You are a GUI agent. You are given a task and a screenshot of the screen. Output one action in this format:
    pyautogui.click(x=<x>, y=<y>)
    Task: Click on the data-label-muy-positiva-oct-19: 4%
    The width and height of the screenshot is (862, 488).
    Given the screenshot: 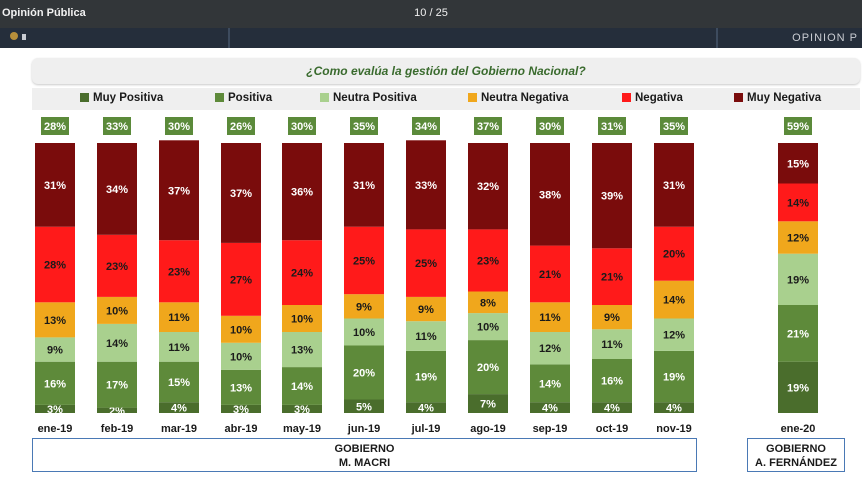 What is the action you would take?
    pyautogui.click(x=612, y=409)
    